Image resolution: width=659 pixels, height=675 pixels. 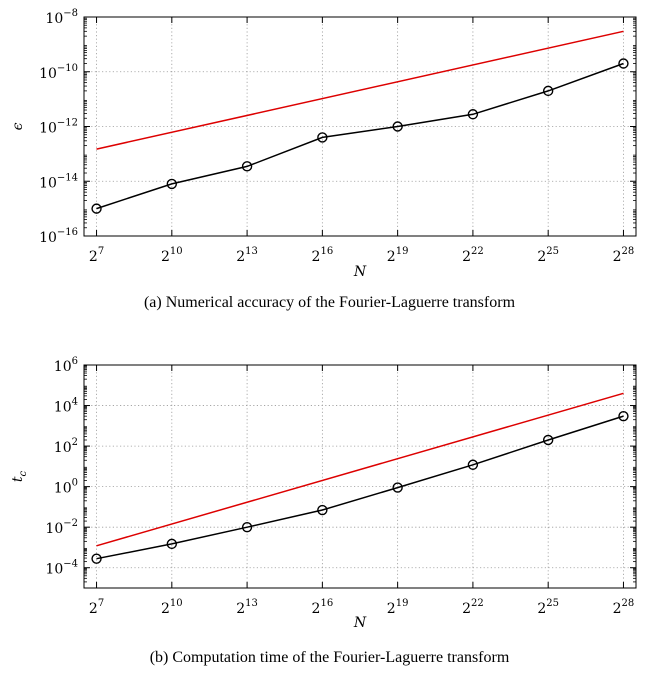 What do you see at coordinates (19, 476) in the screenshot?
I see `y-axis-label: tc` at bounding box center [19, 476].